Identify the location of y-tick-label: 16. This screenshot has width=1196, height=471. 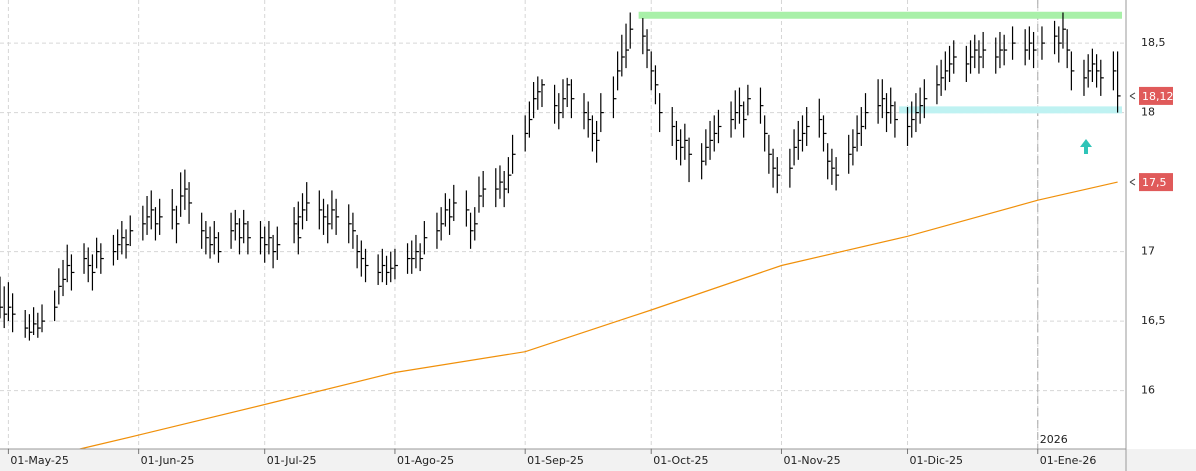
(1148, 390).